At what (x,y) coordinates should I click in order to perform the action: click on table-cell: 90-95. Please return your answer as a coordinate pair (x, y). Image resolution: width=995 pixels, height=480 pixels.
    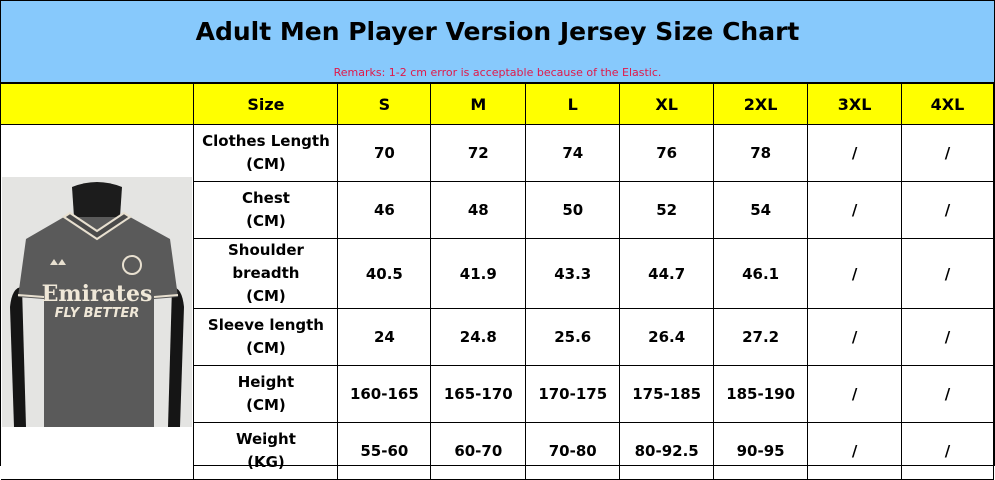
    Looking at the image, I should click on (761, 451).